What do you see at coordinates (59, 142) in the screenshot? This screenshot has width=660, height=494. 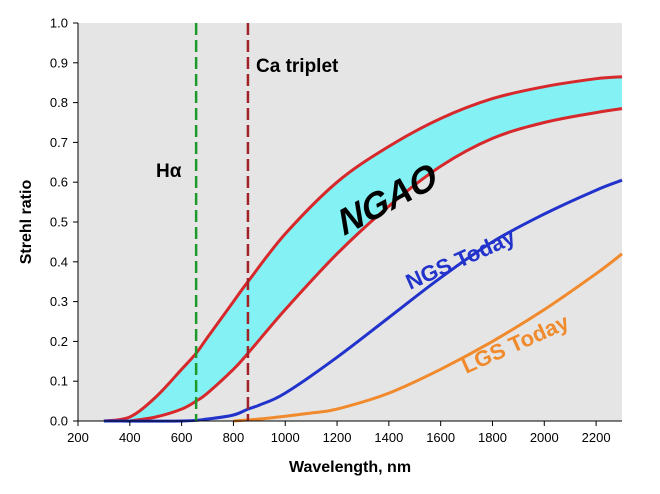 I see `y-tick-label: 0.7` at bounding box center [59, 142].